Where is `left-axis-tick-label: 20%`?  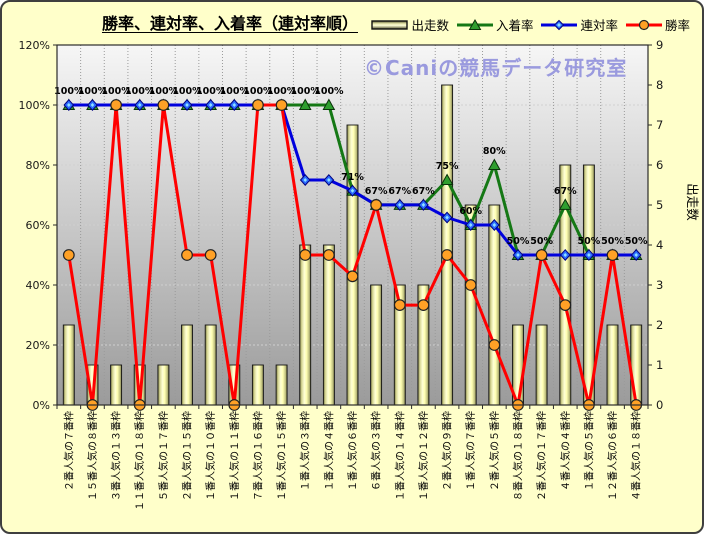 left-axis-tick-label: 20% is located at coordinates (38, 345).